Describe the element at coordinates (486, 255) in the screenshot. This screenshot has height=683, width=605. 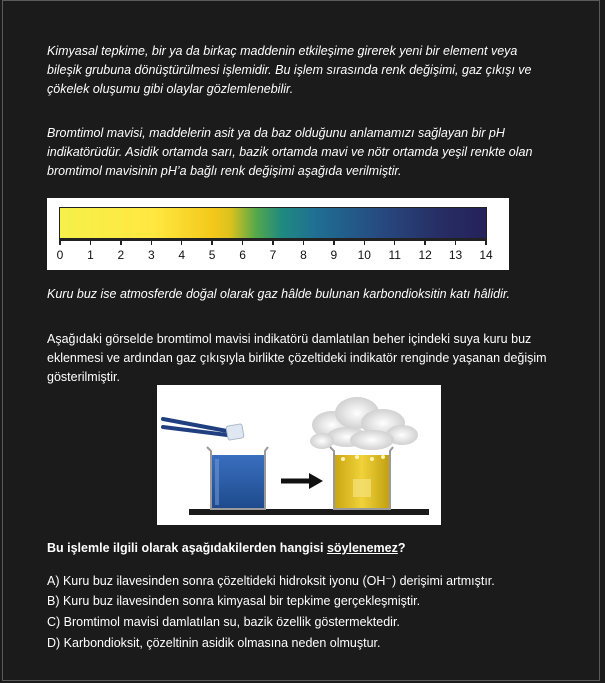
I see `ph-tick-label: 14` at that location.